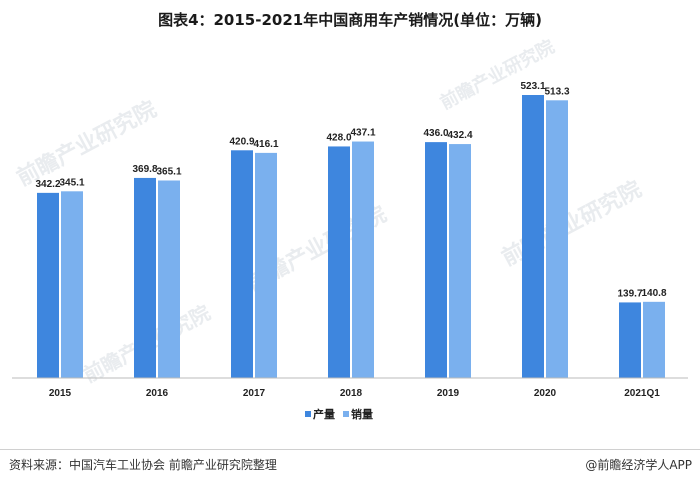  Describe the element at coordinates (448, 393) in the screenshot. I see `x-tick-label: 2019` at that location.